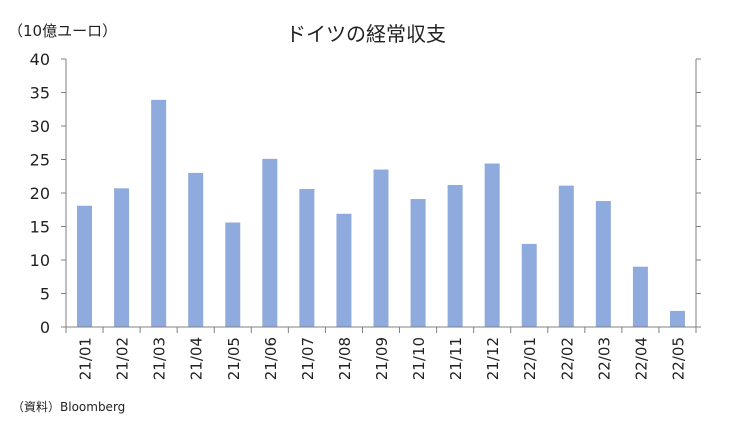 The width and height of the screenshot is (732, 424). I want to click on y-tick-label: 10, so click(40, 260).